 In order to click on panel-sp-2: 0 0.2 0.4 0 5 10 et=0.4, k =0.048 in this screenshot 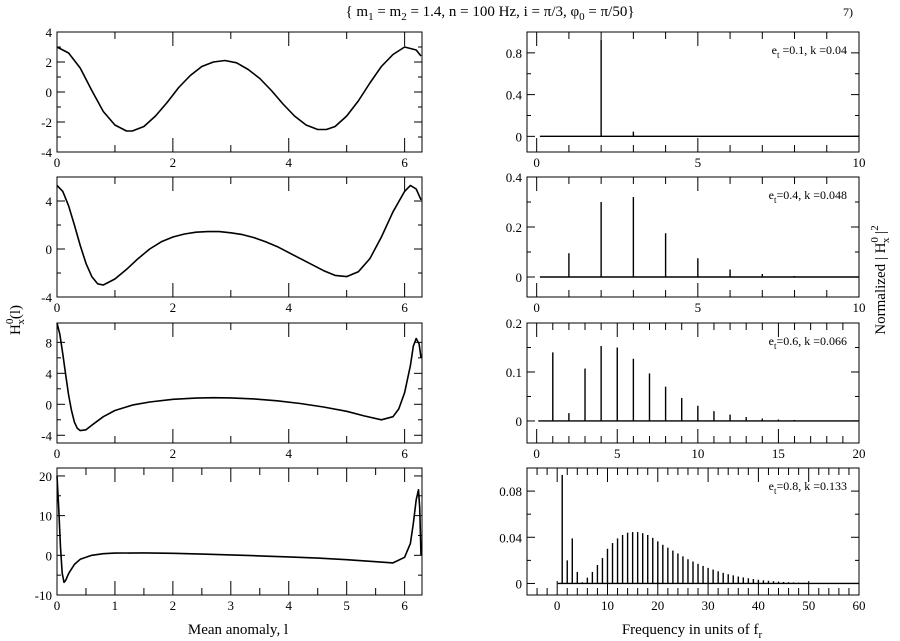, I will do `click(686, 242)`.